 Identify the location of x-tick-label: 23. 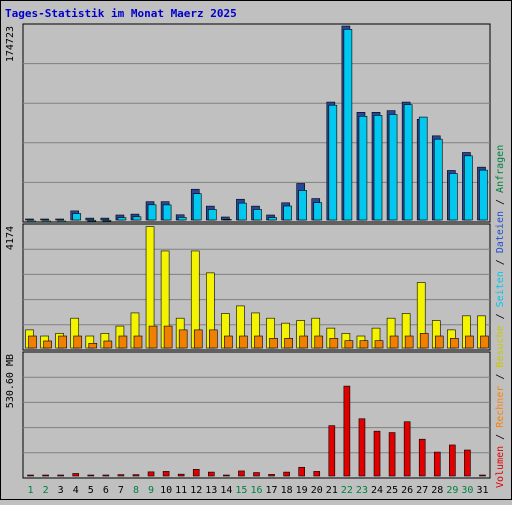
(362, 490).